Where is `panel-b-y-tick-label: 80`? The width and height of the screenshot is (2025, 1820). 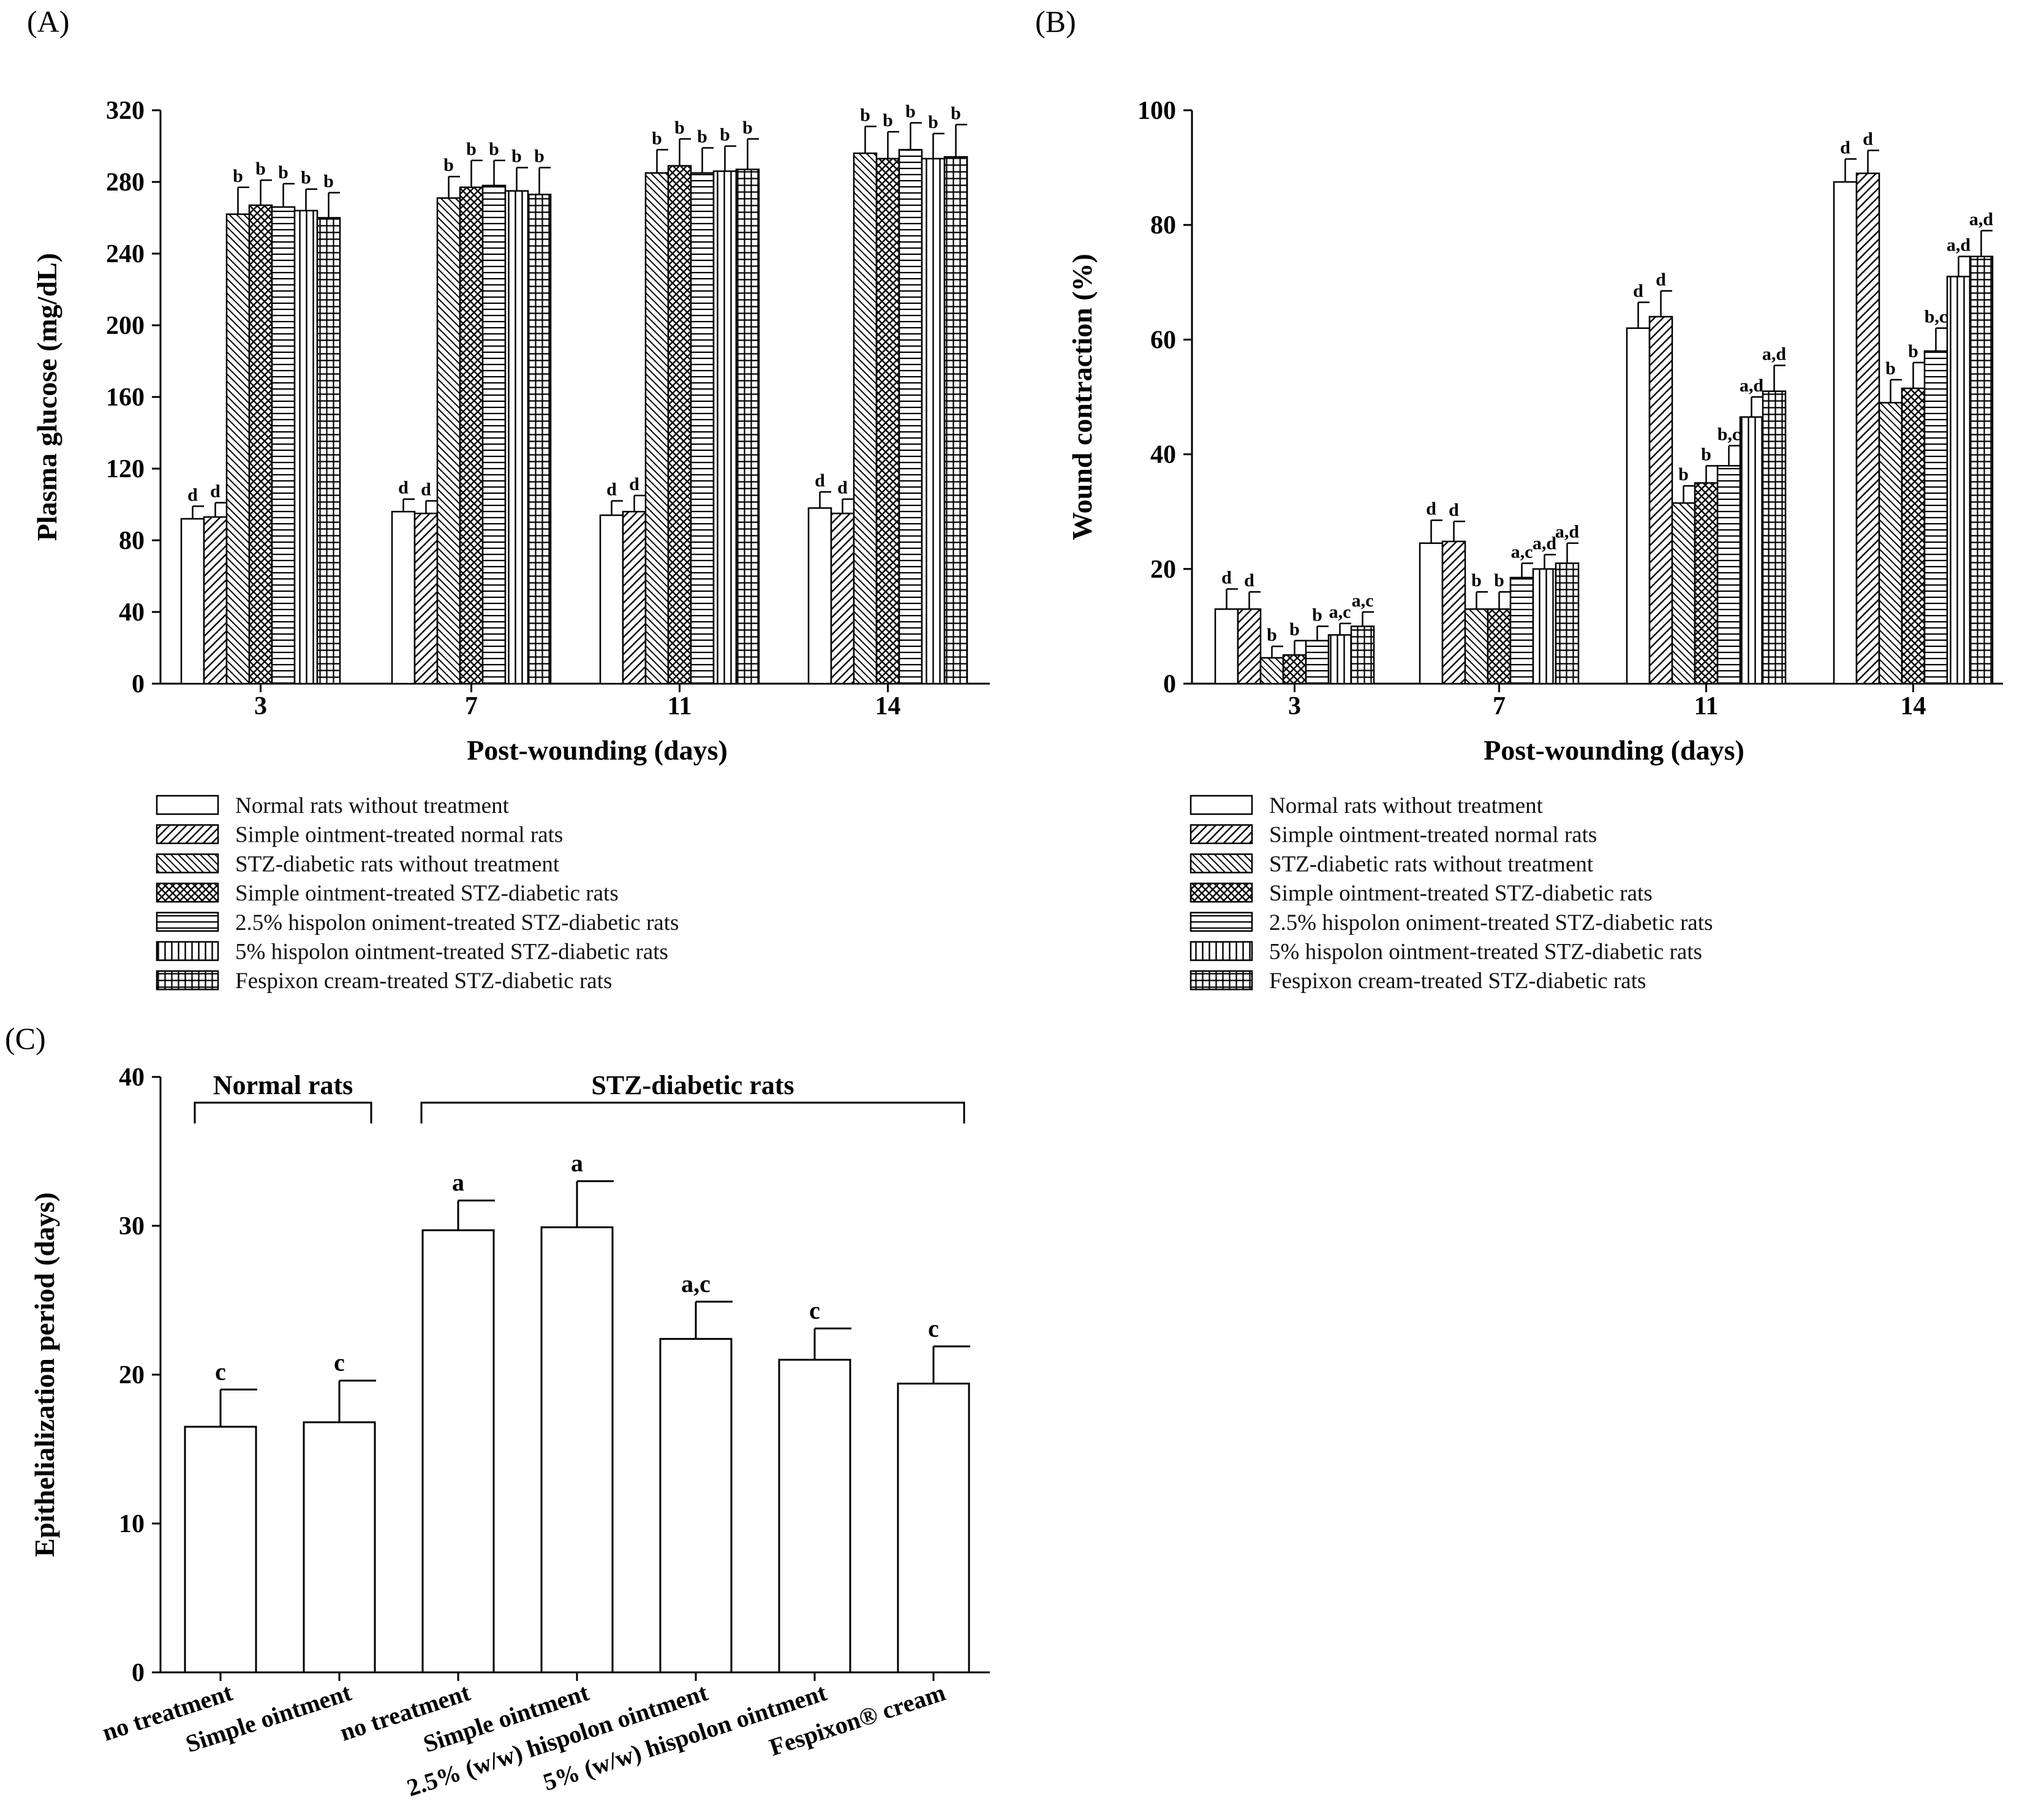
panel-b-y-tick-label: 80 is located at coordinates (1163, 225).